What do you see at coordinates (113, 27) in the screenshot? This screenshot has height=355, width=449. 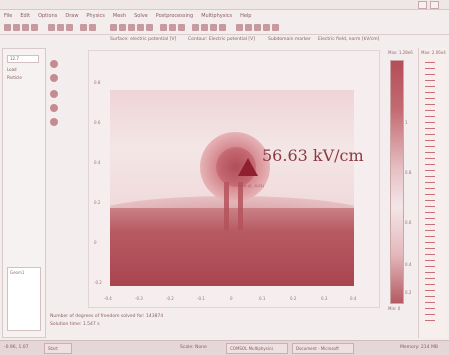 I see `draw-mode-icon` at bounding box center [113, 27].